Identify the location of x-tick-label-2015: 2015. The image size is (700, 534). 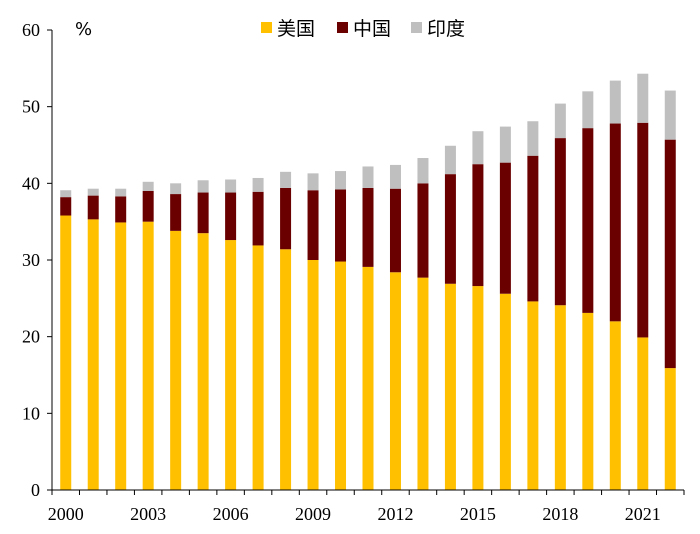
(478, 514).